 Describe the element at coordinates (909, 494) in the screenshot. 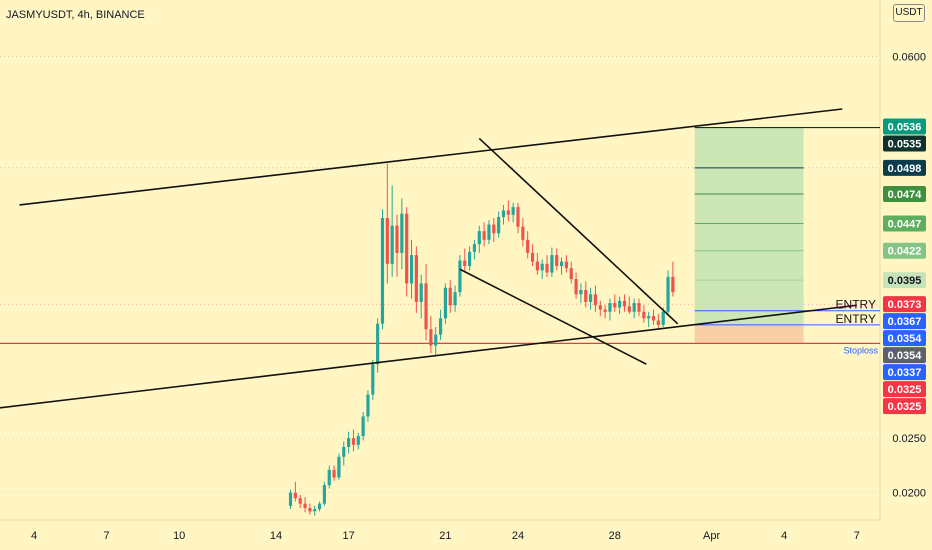

I see `y-tick-label: 0.0200` at that location.